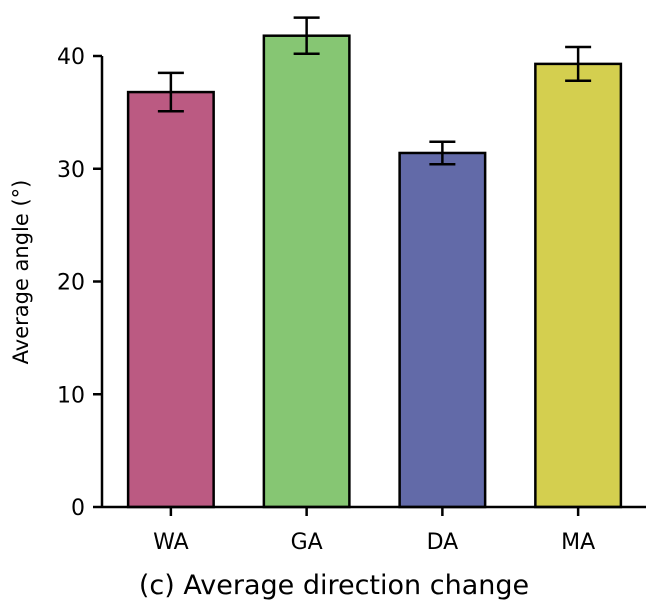 This screenshot has height=612, width=649. What do you see at coordinates (71, 283) in the screenshot?
I see `y-tick-label: 20` at bounding box center [71, 283].